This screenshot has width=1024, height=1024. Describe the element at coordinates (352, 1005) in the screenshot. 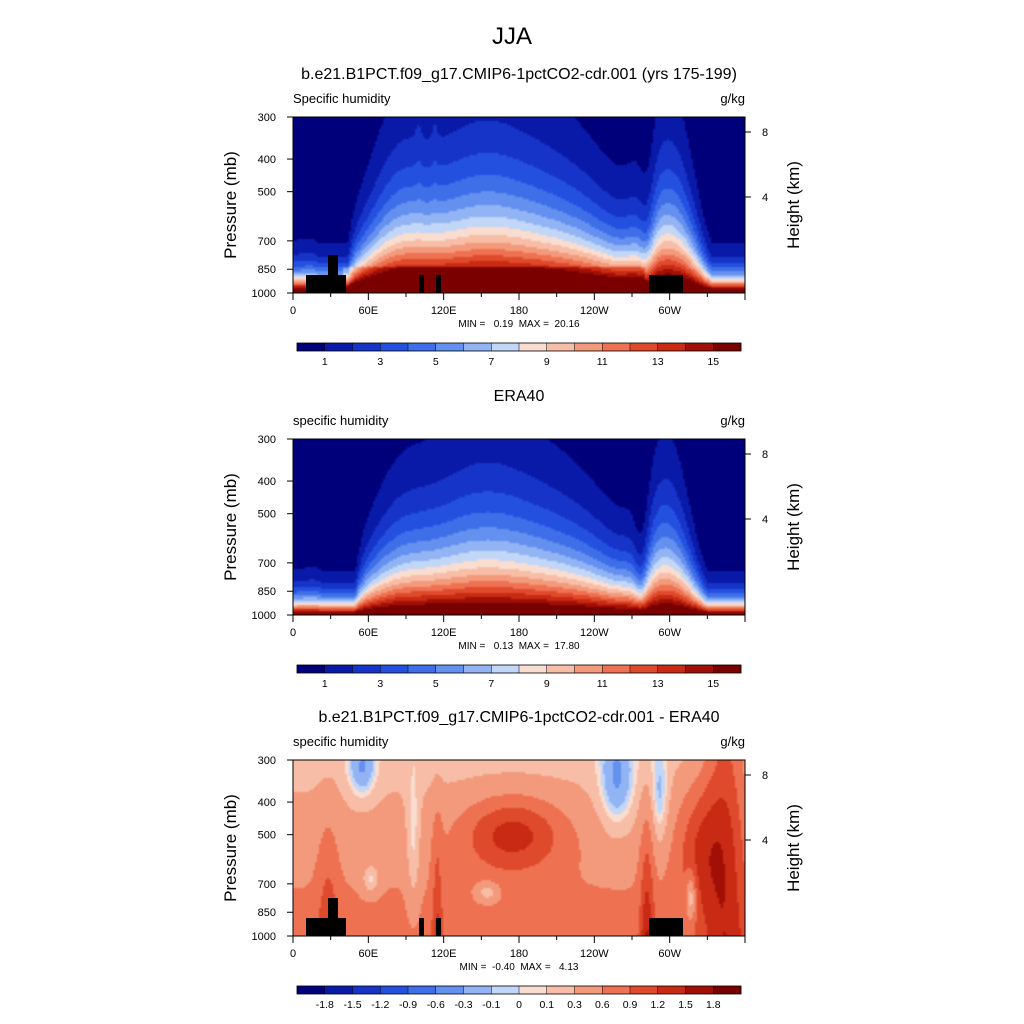

I see `colorbar-label: -1.5` at that location.